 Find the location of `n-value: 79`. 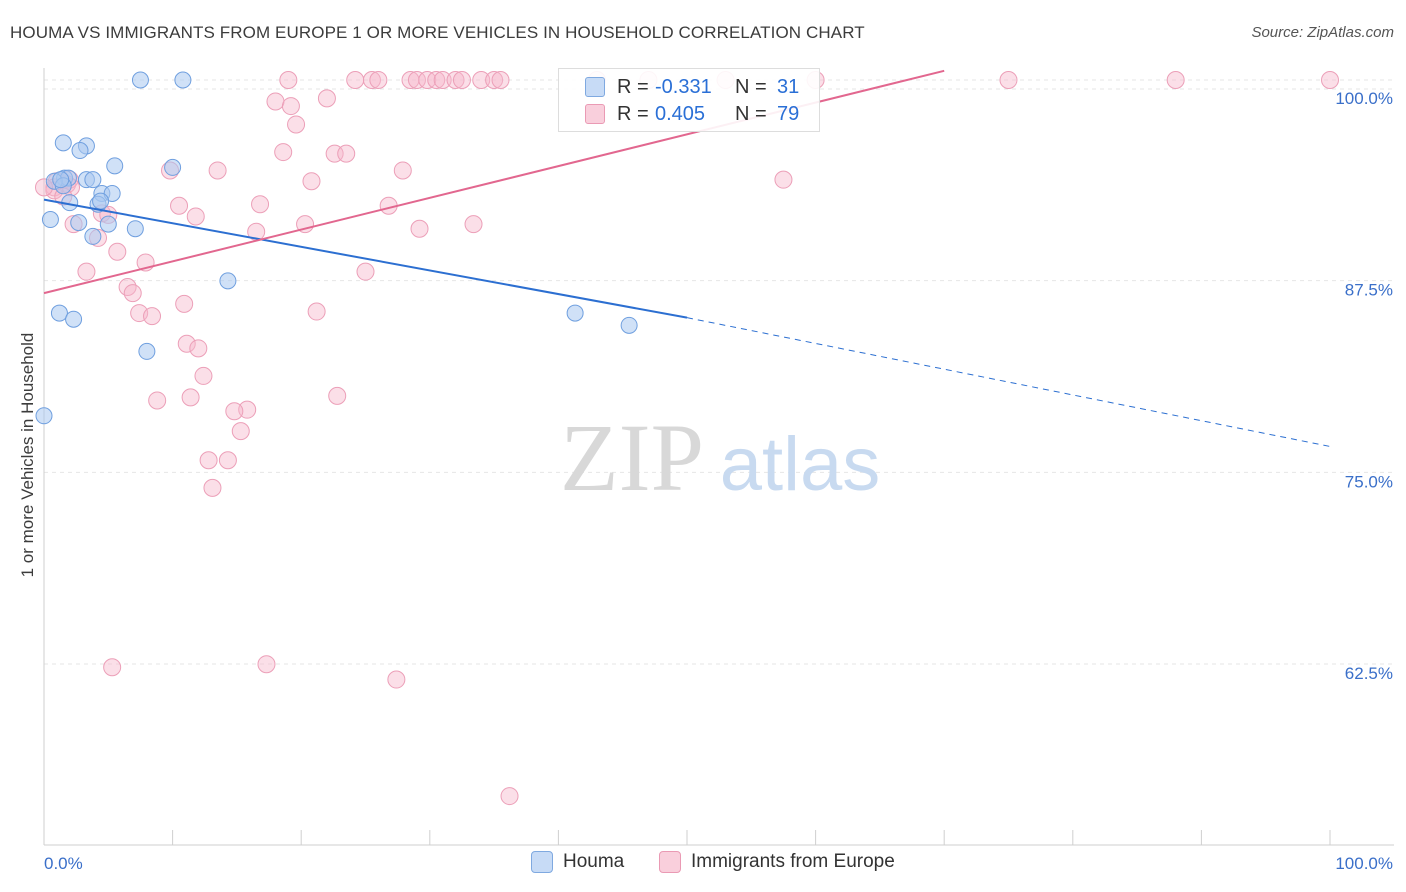

n-value: 79 is located at coordinates (788, 113).